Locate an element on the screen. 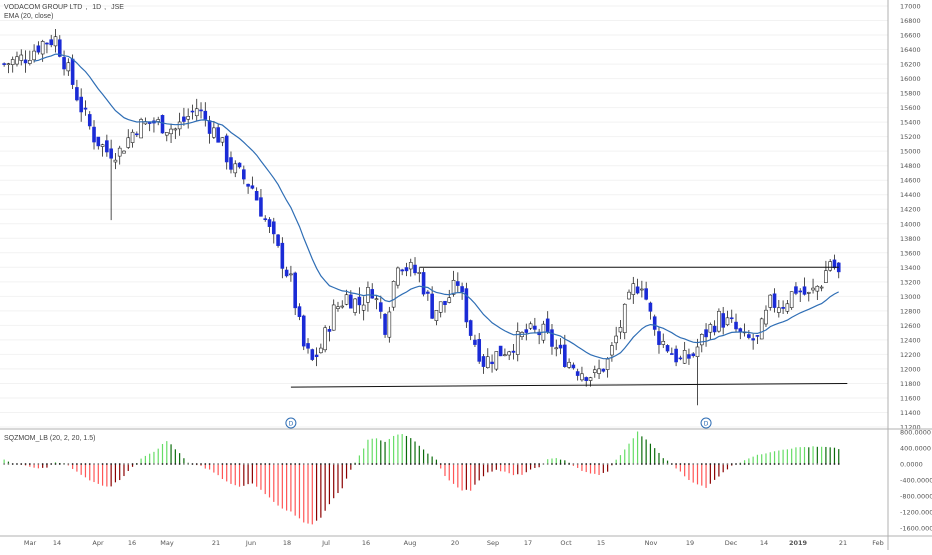 The height and width of the screenshot is (555, 932). indicator-axis-tick: -400.0000 is located at coordinates (916, 481).